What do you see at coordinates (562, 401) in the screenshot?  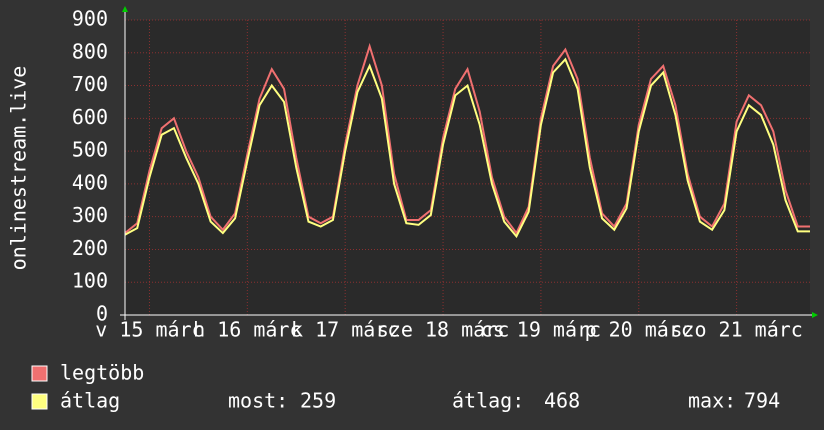 I see `stat-value: 468` at bounding box center [562, 401].